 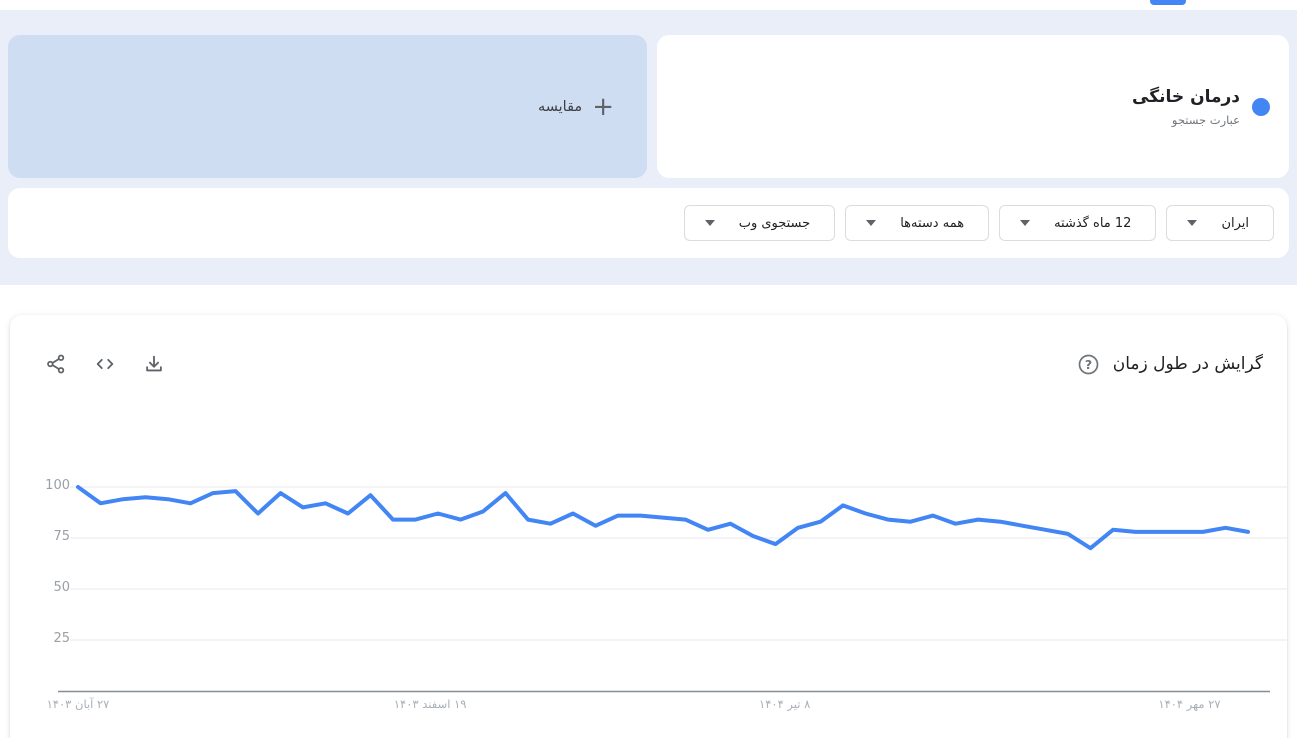 What do you see at coordinates (327, 106) in the screenshot?
I see `add-comparison-card: + مقایسه` at bounding box center [327, 106].